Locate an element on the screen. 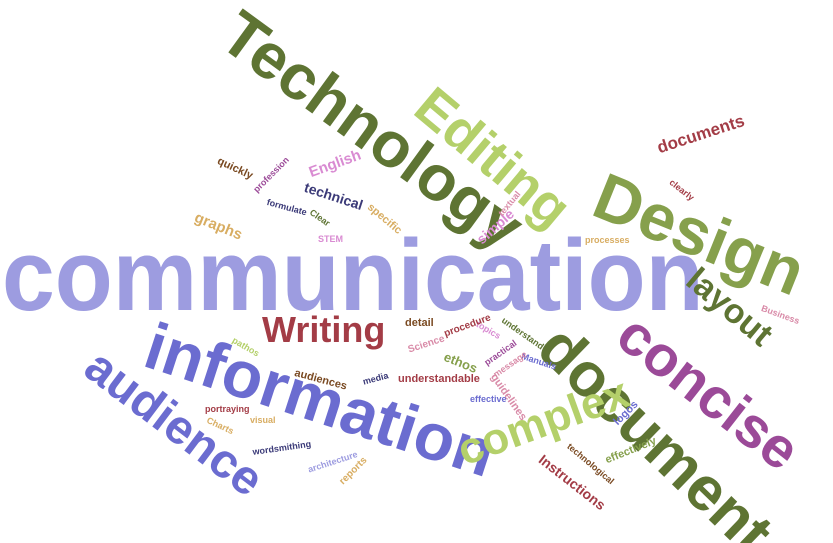 The height and width of the screenshot is (543, 833). word-profession: profession is located at coordinates (271, 174).